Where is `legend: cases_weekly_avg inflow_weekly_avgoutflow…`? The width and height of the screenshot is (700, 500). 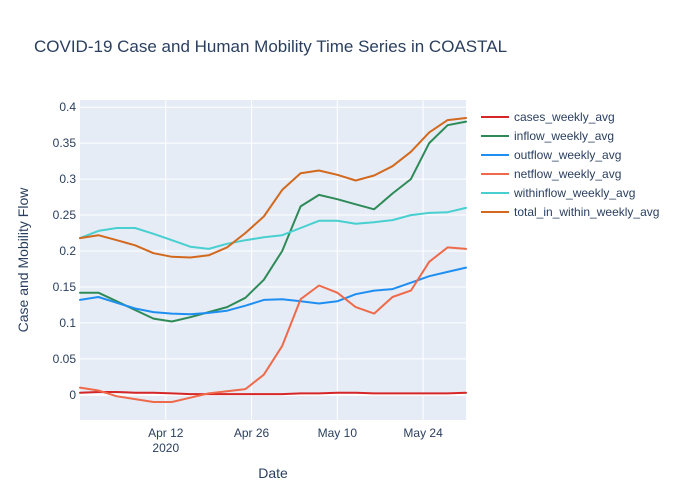
legend: cases_weekly_avg inflow_weekly_avgoutflow… is located at coordinates (570, 164).